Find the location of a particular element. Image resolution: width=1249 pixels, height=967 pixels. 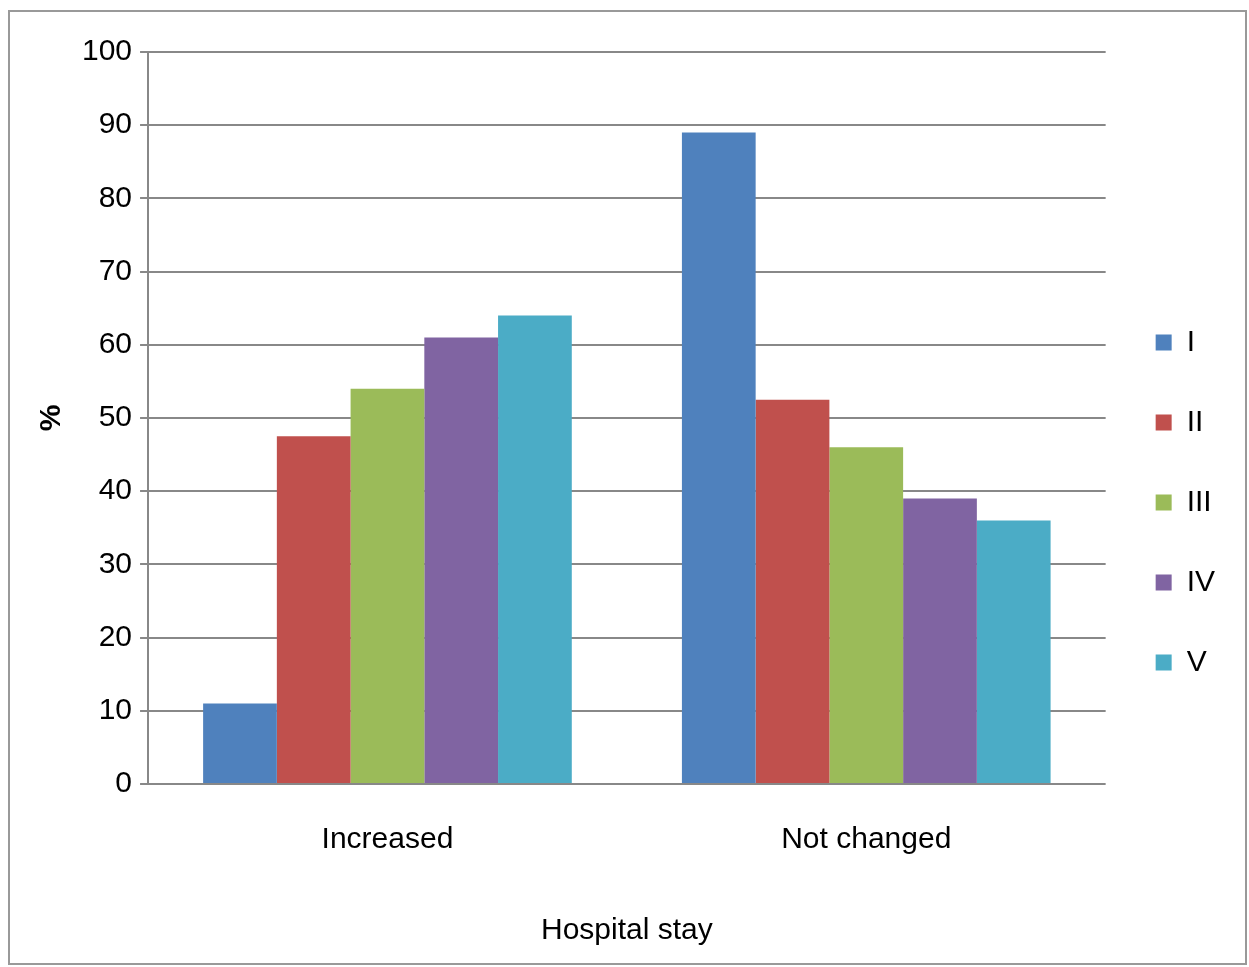

y-tick-label: 0 is located at coordinates (124, 782).